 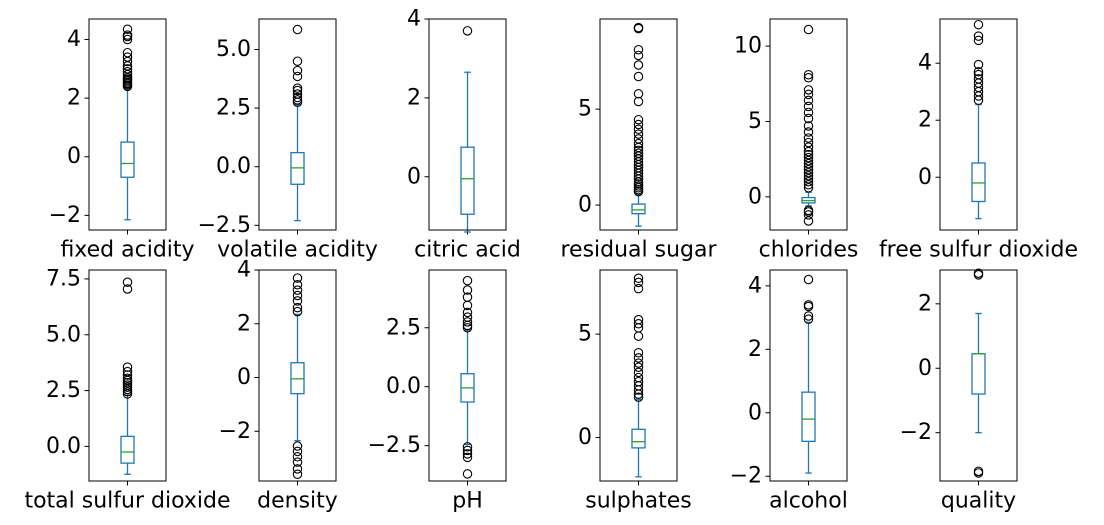 I want to click on y-tick-label: 7.5, so click(x=63, y=278).